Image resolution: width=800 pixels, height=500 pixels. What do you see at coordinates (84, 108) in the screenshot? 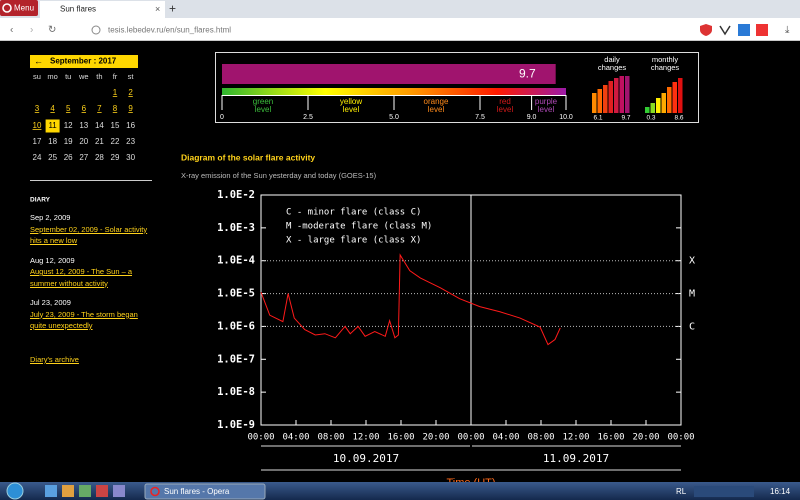
I see `day-link: 6` at bounding box center [84, 108].